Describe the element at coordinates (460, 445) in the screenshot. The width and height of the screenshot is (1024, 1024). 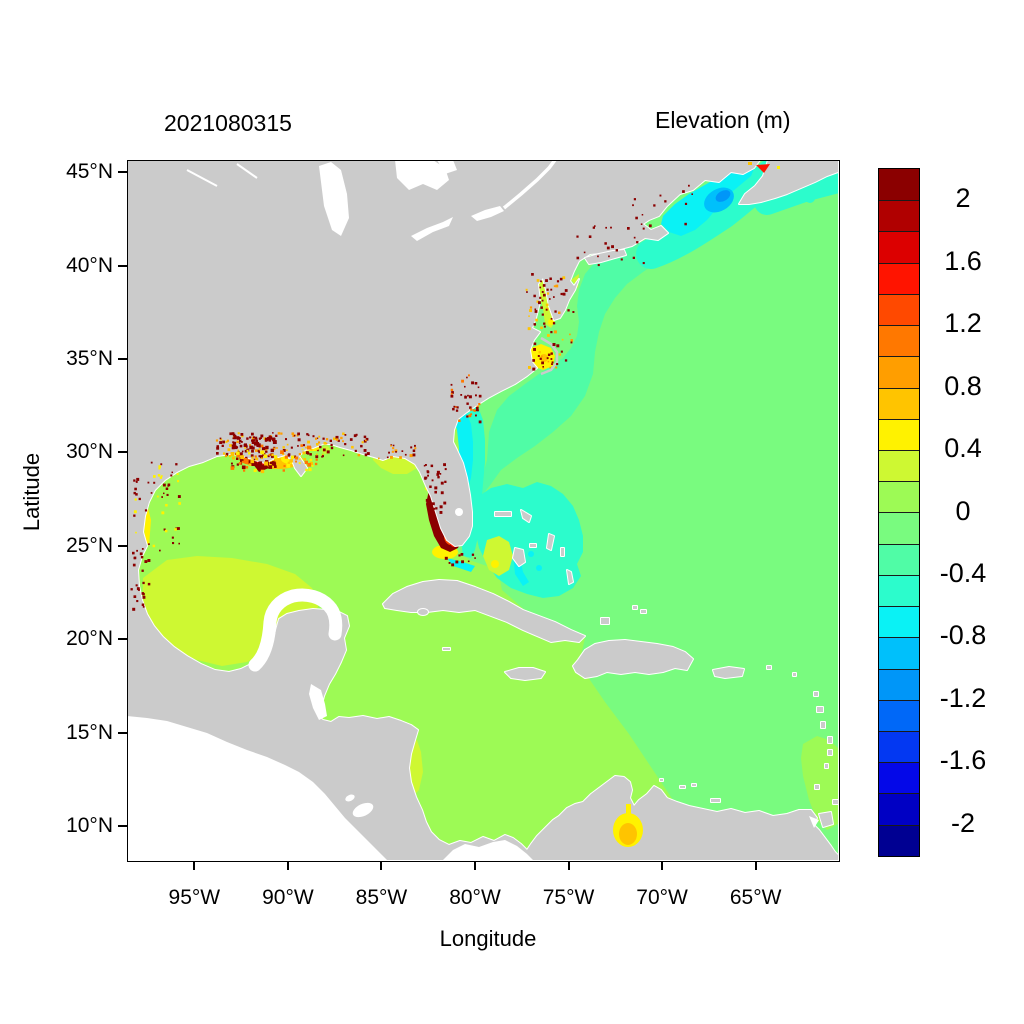
I see `cyan-georgia-coastal-strip` at that location.